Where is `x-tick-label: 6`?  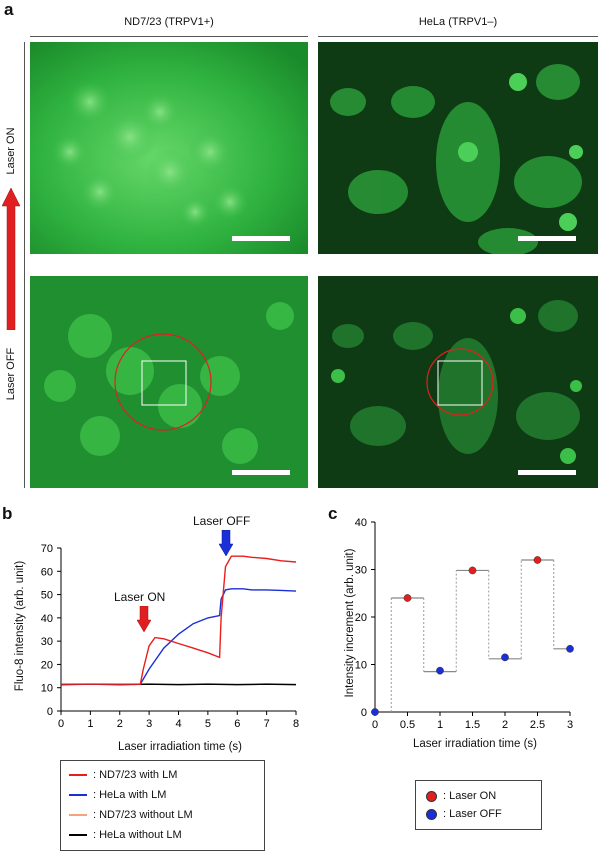
x-tick-label: 6 is located at coordinates (237, 724).